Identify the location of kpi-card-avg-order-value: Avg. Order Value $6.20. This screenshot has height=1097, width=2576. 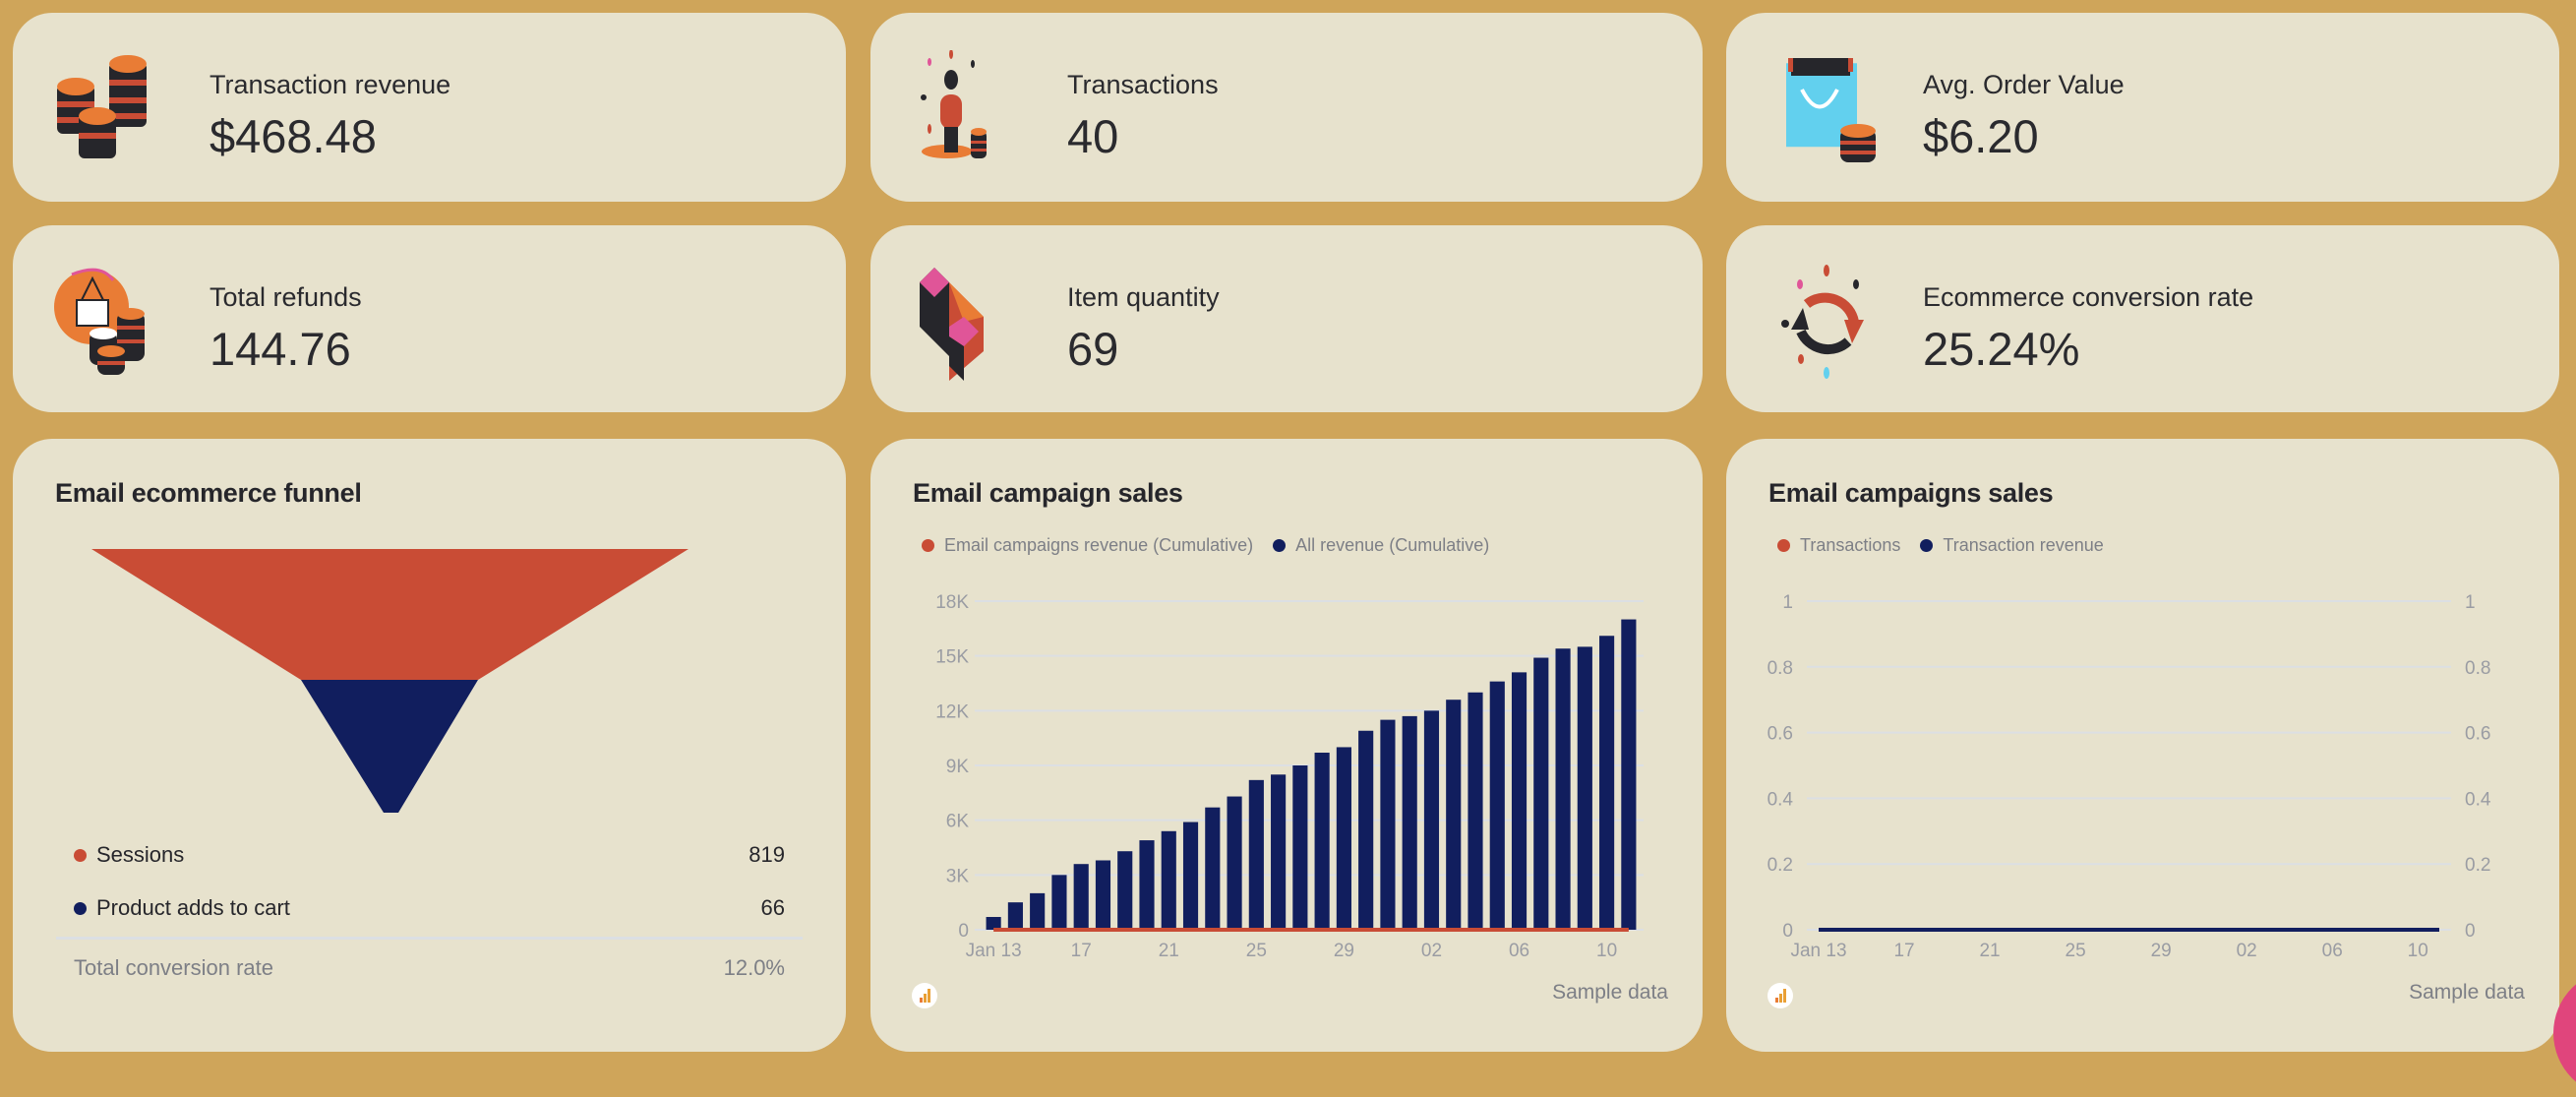
(2142, 107).